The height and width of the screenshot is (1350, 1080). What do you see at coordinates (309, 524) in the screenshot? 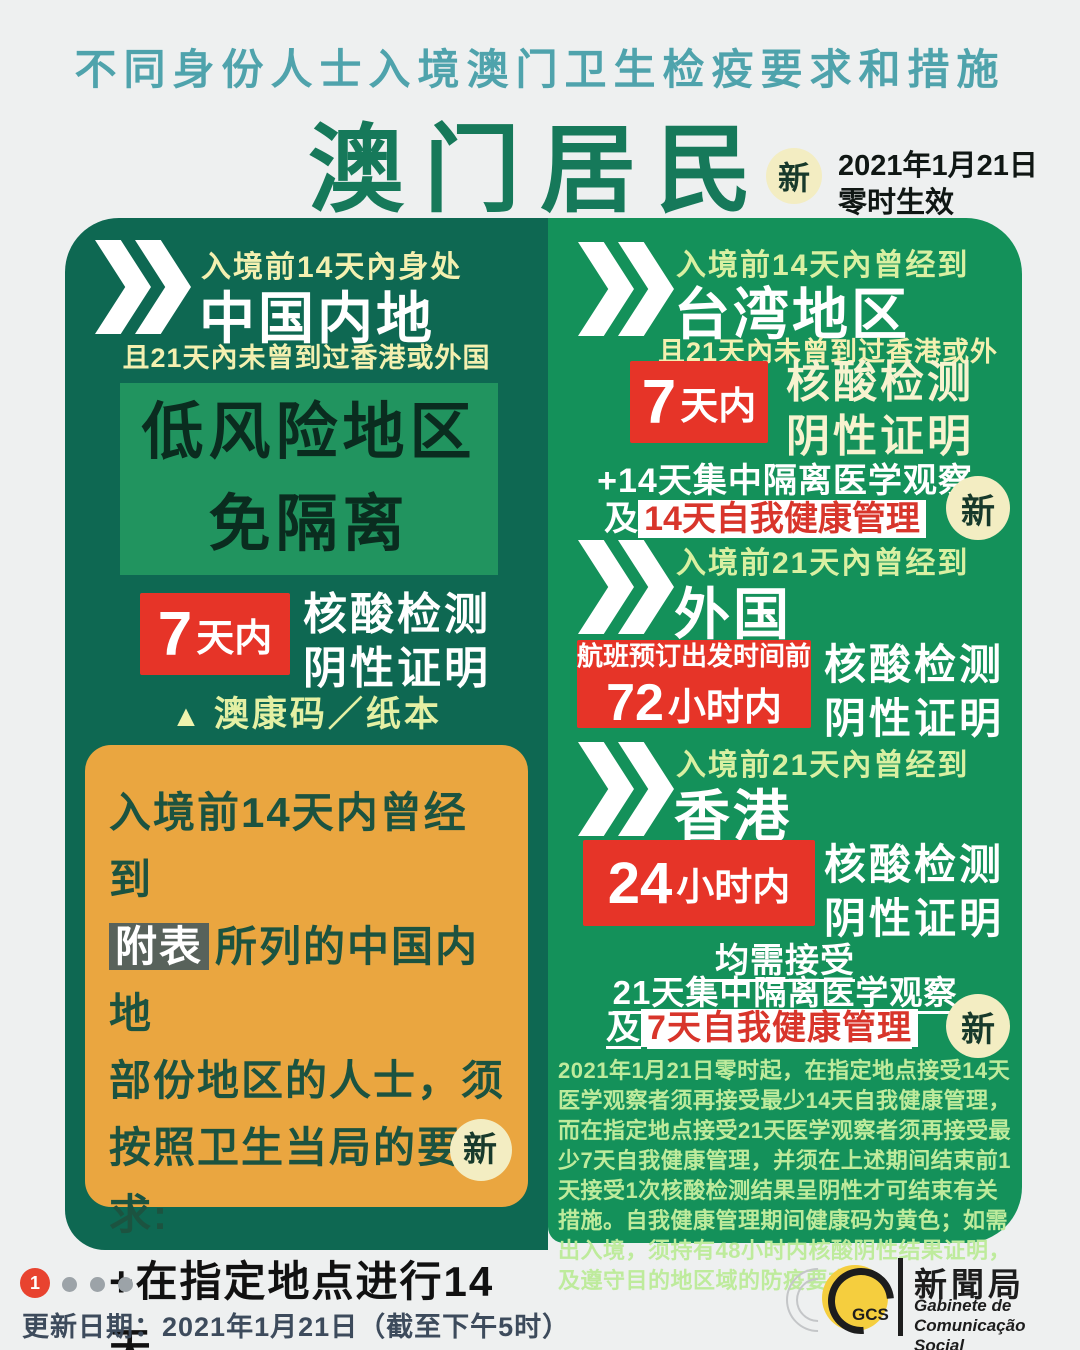
I see `low-risk-line2: 免隔离` at bounding box center [309, 524].